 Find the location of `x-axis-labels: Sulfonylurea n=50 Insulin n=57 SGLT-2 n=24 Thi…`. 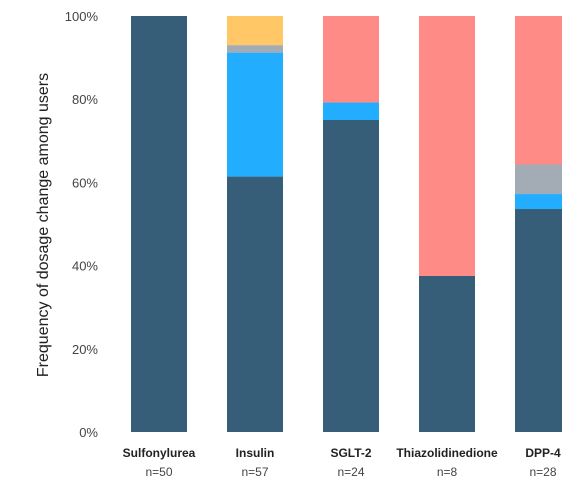

x-axis-labels: Sulfonylurea n=50 Insulin n=57 SGLT-2 n=24 Thi… is located at coordinates (342, 462).